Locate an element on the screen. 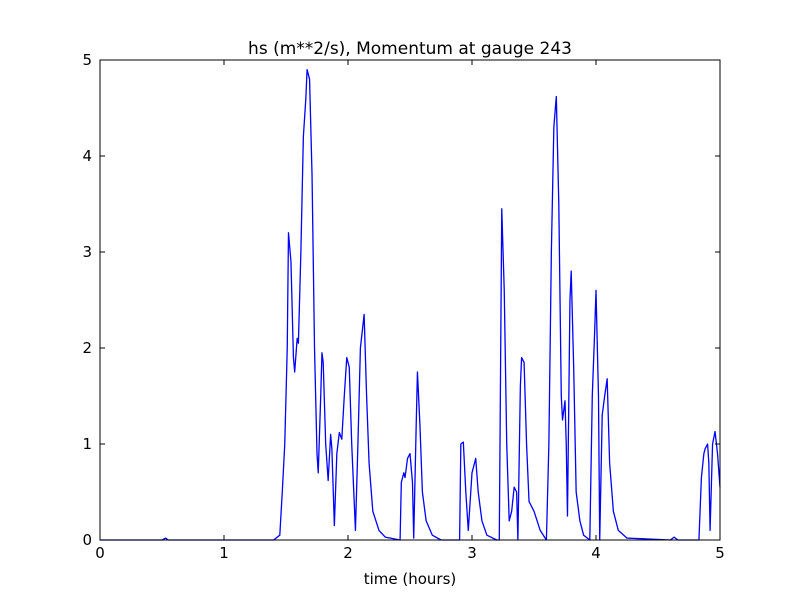  y-tick-label: 2 is located at coordinates (87, 348).